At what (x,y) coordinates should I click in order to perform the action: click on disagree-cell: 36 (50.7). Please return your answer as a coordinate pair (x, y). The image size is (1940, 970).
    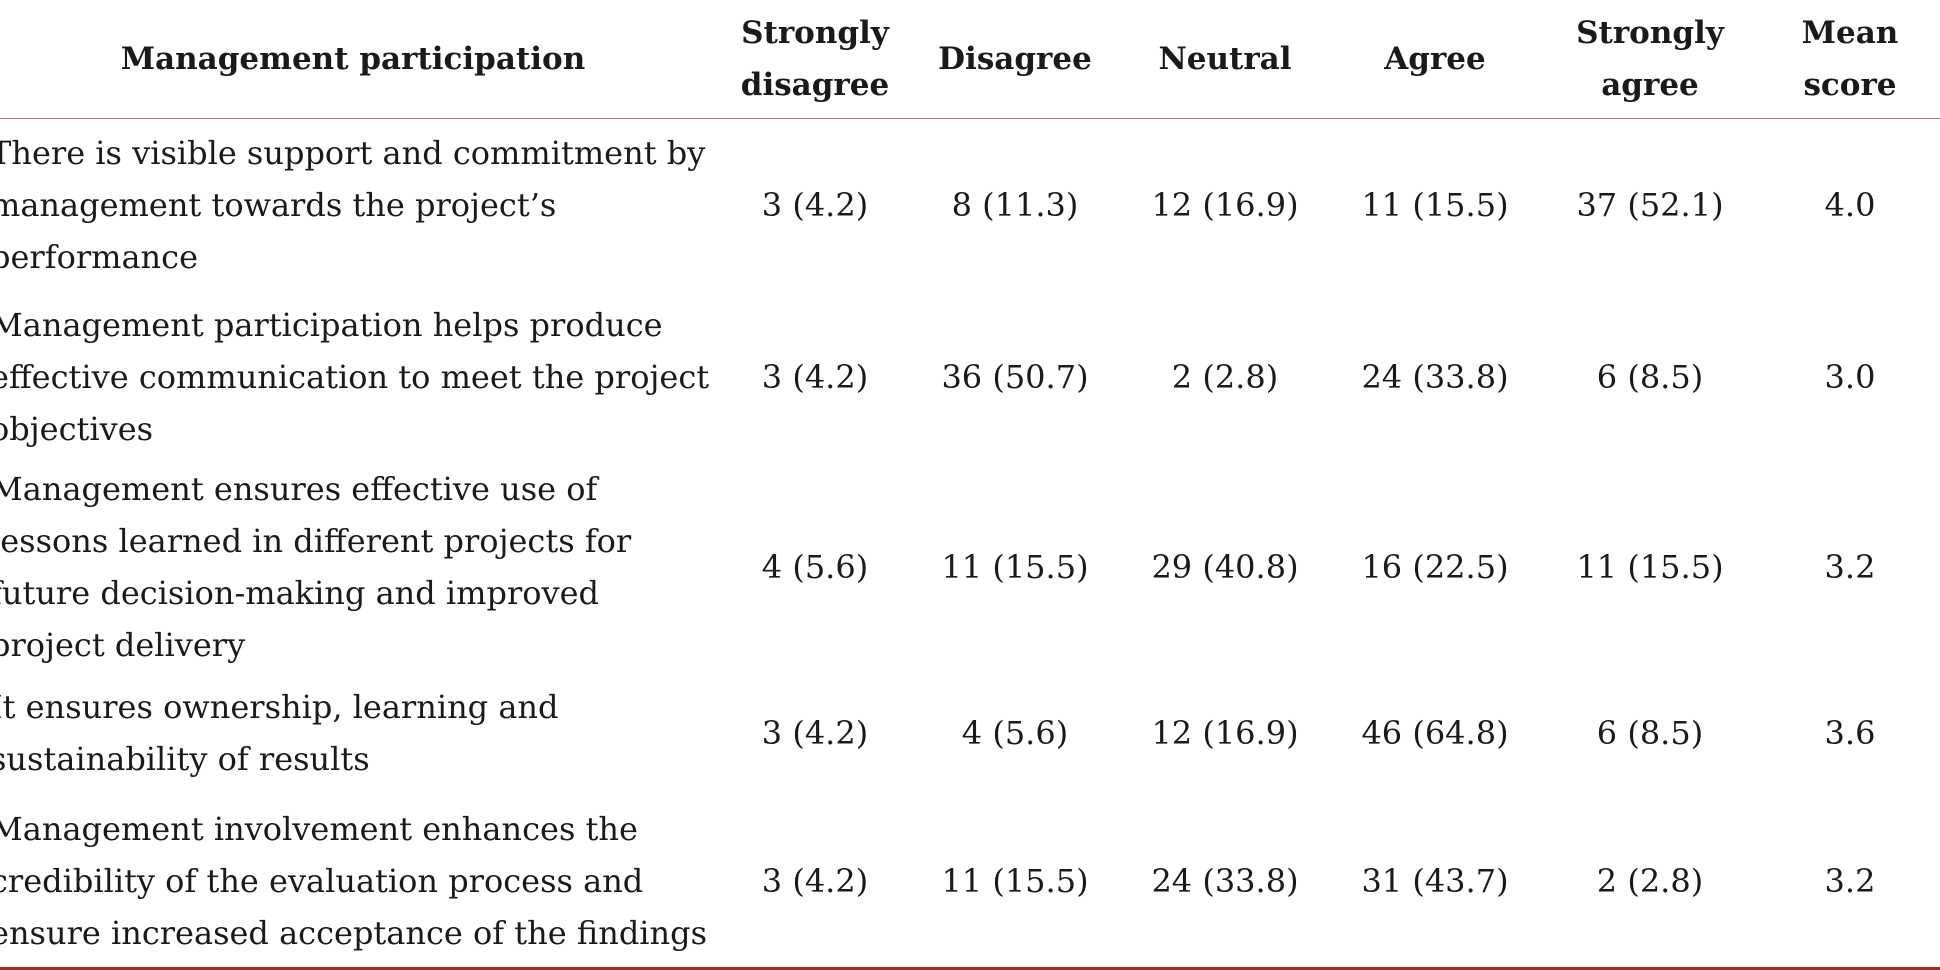
    Looking at the image, I should click on (1015, 377).